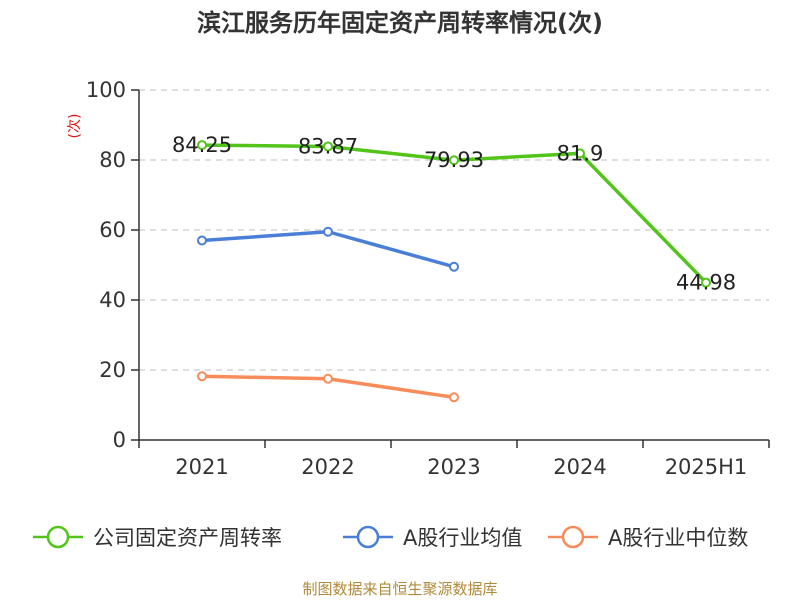 This screenshot has height=600, width=800. I want to click on legend-item: 公司固定资产周转率, so click(157, 537).